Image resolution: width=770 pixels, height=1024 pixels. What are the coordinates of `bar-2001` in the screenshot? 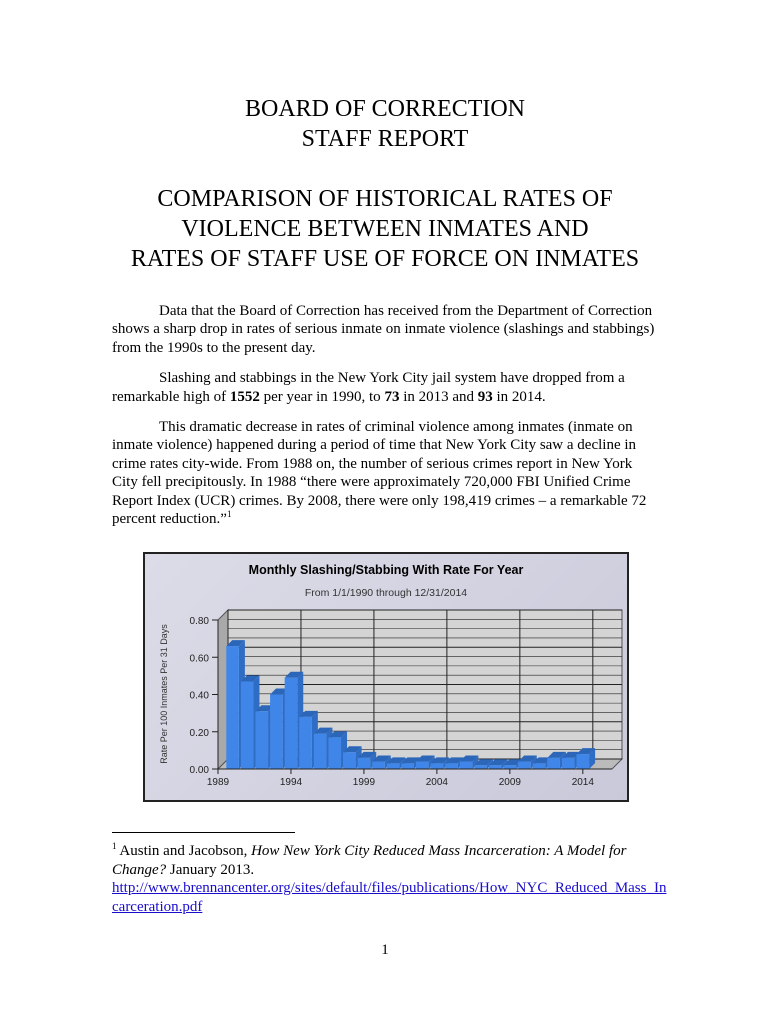 It's located at (393, 766).